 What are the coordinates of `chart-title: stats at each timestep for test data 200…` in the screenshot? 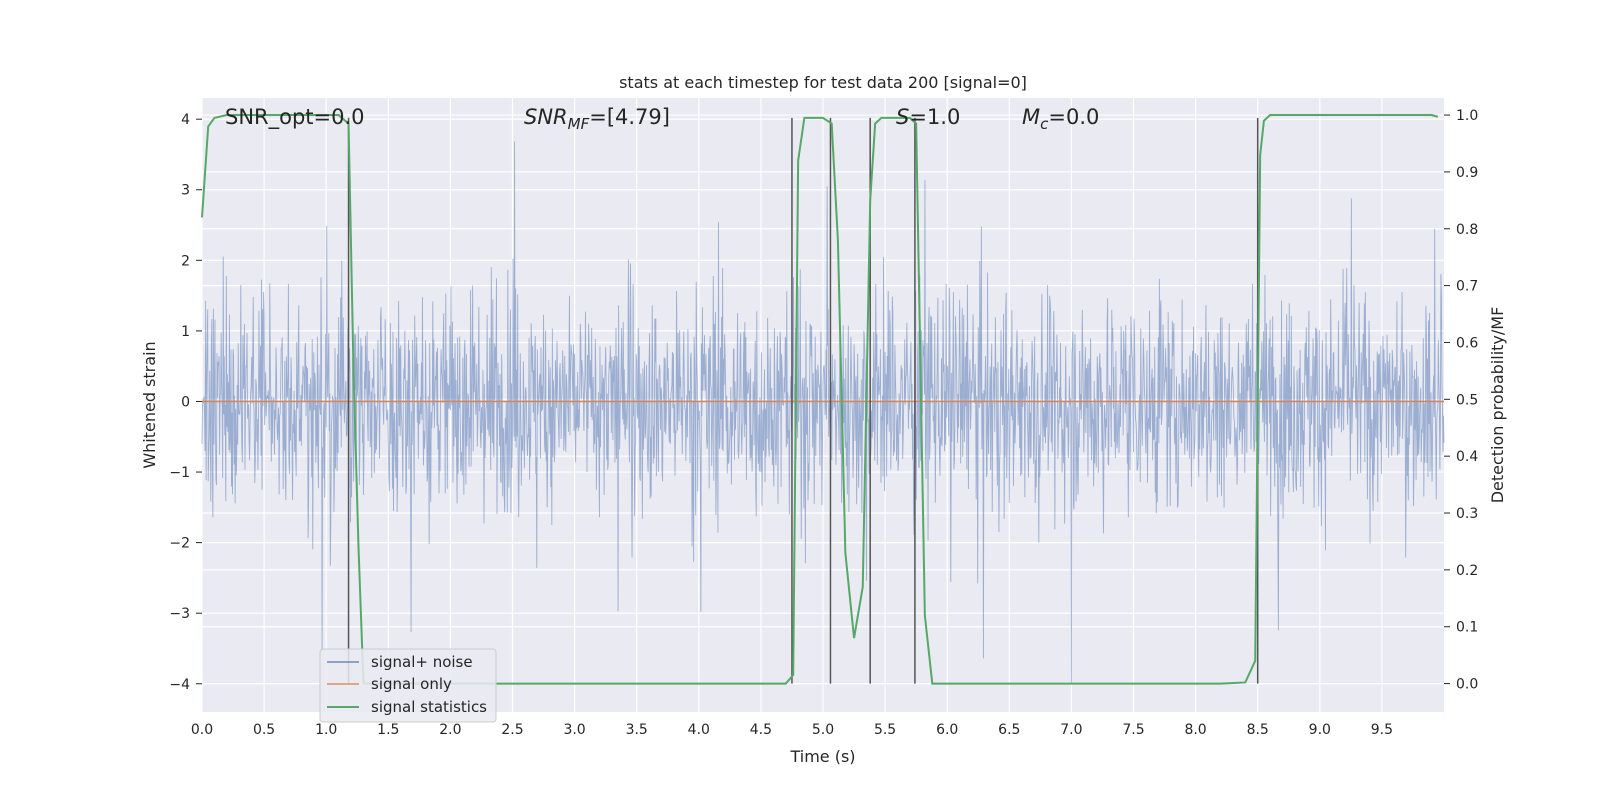 It's located at (823, 82).